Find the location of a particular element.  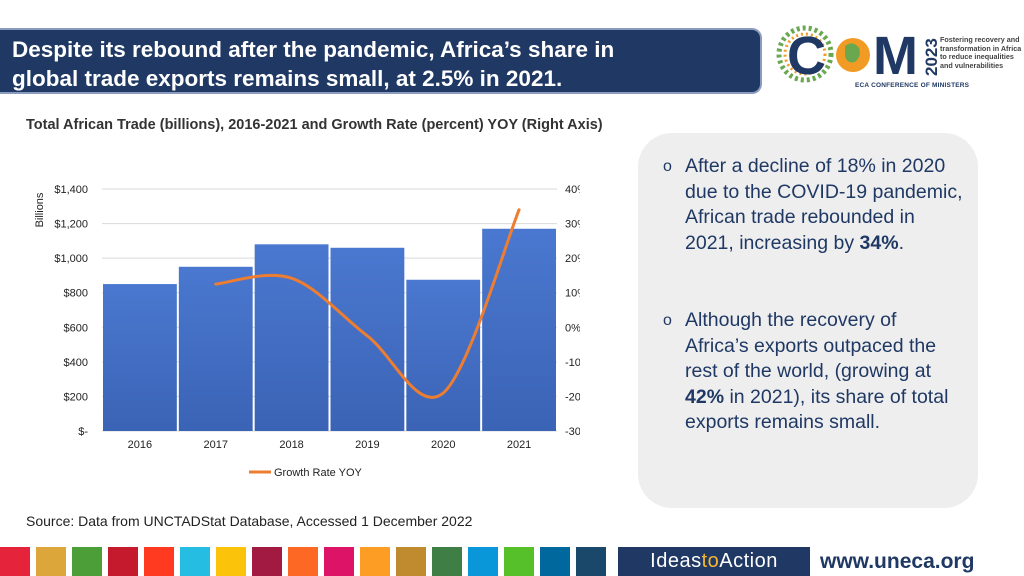

sdg-color-strip is located at coordinates (303, 561).